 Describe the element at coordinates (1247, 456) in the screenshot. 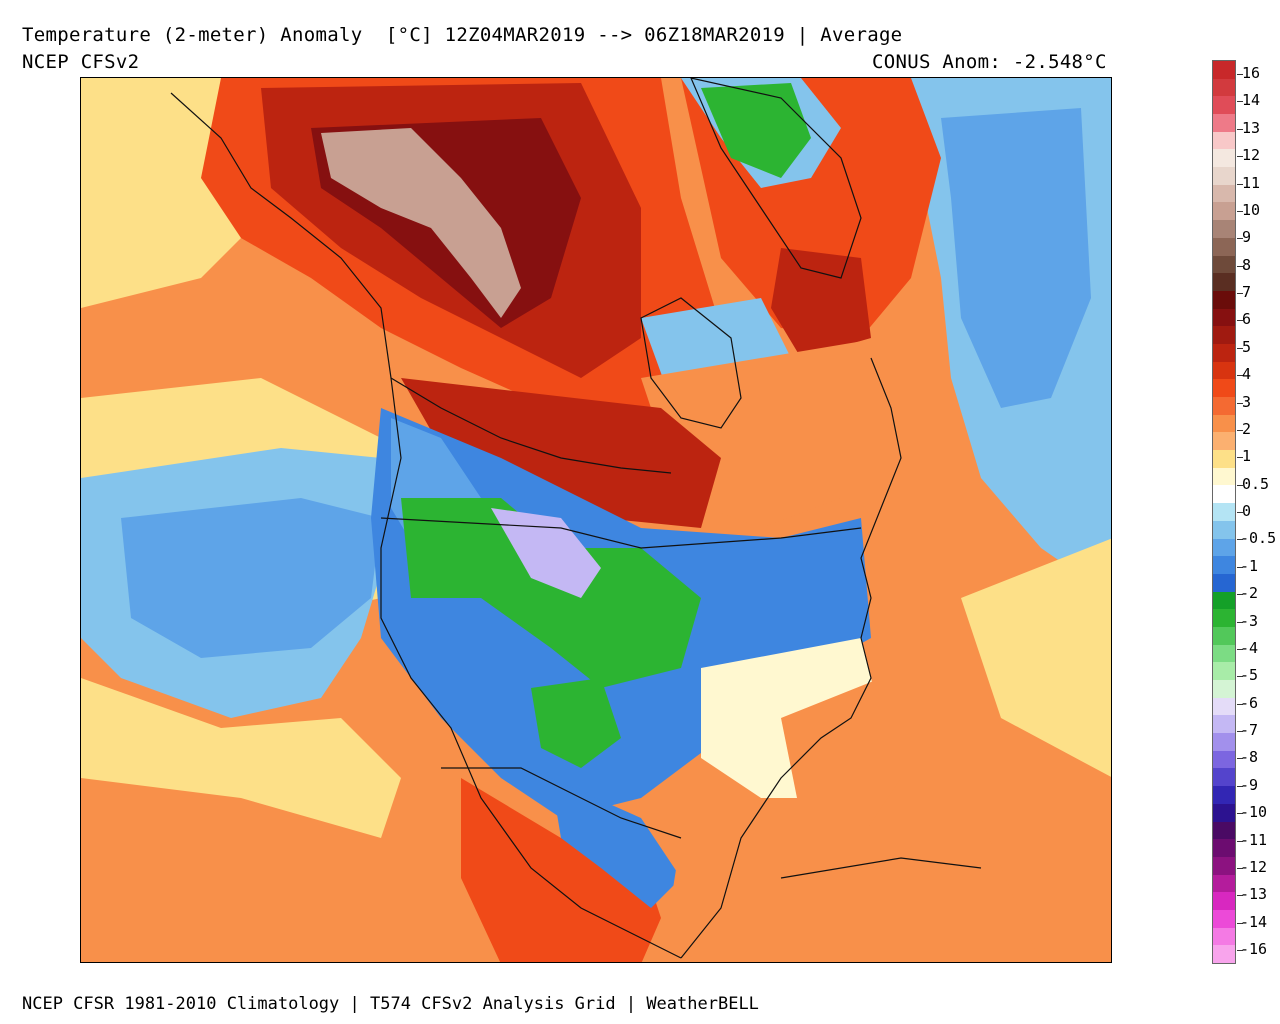

I see `colorbar-tick-label: 1` at that location.